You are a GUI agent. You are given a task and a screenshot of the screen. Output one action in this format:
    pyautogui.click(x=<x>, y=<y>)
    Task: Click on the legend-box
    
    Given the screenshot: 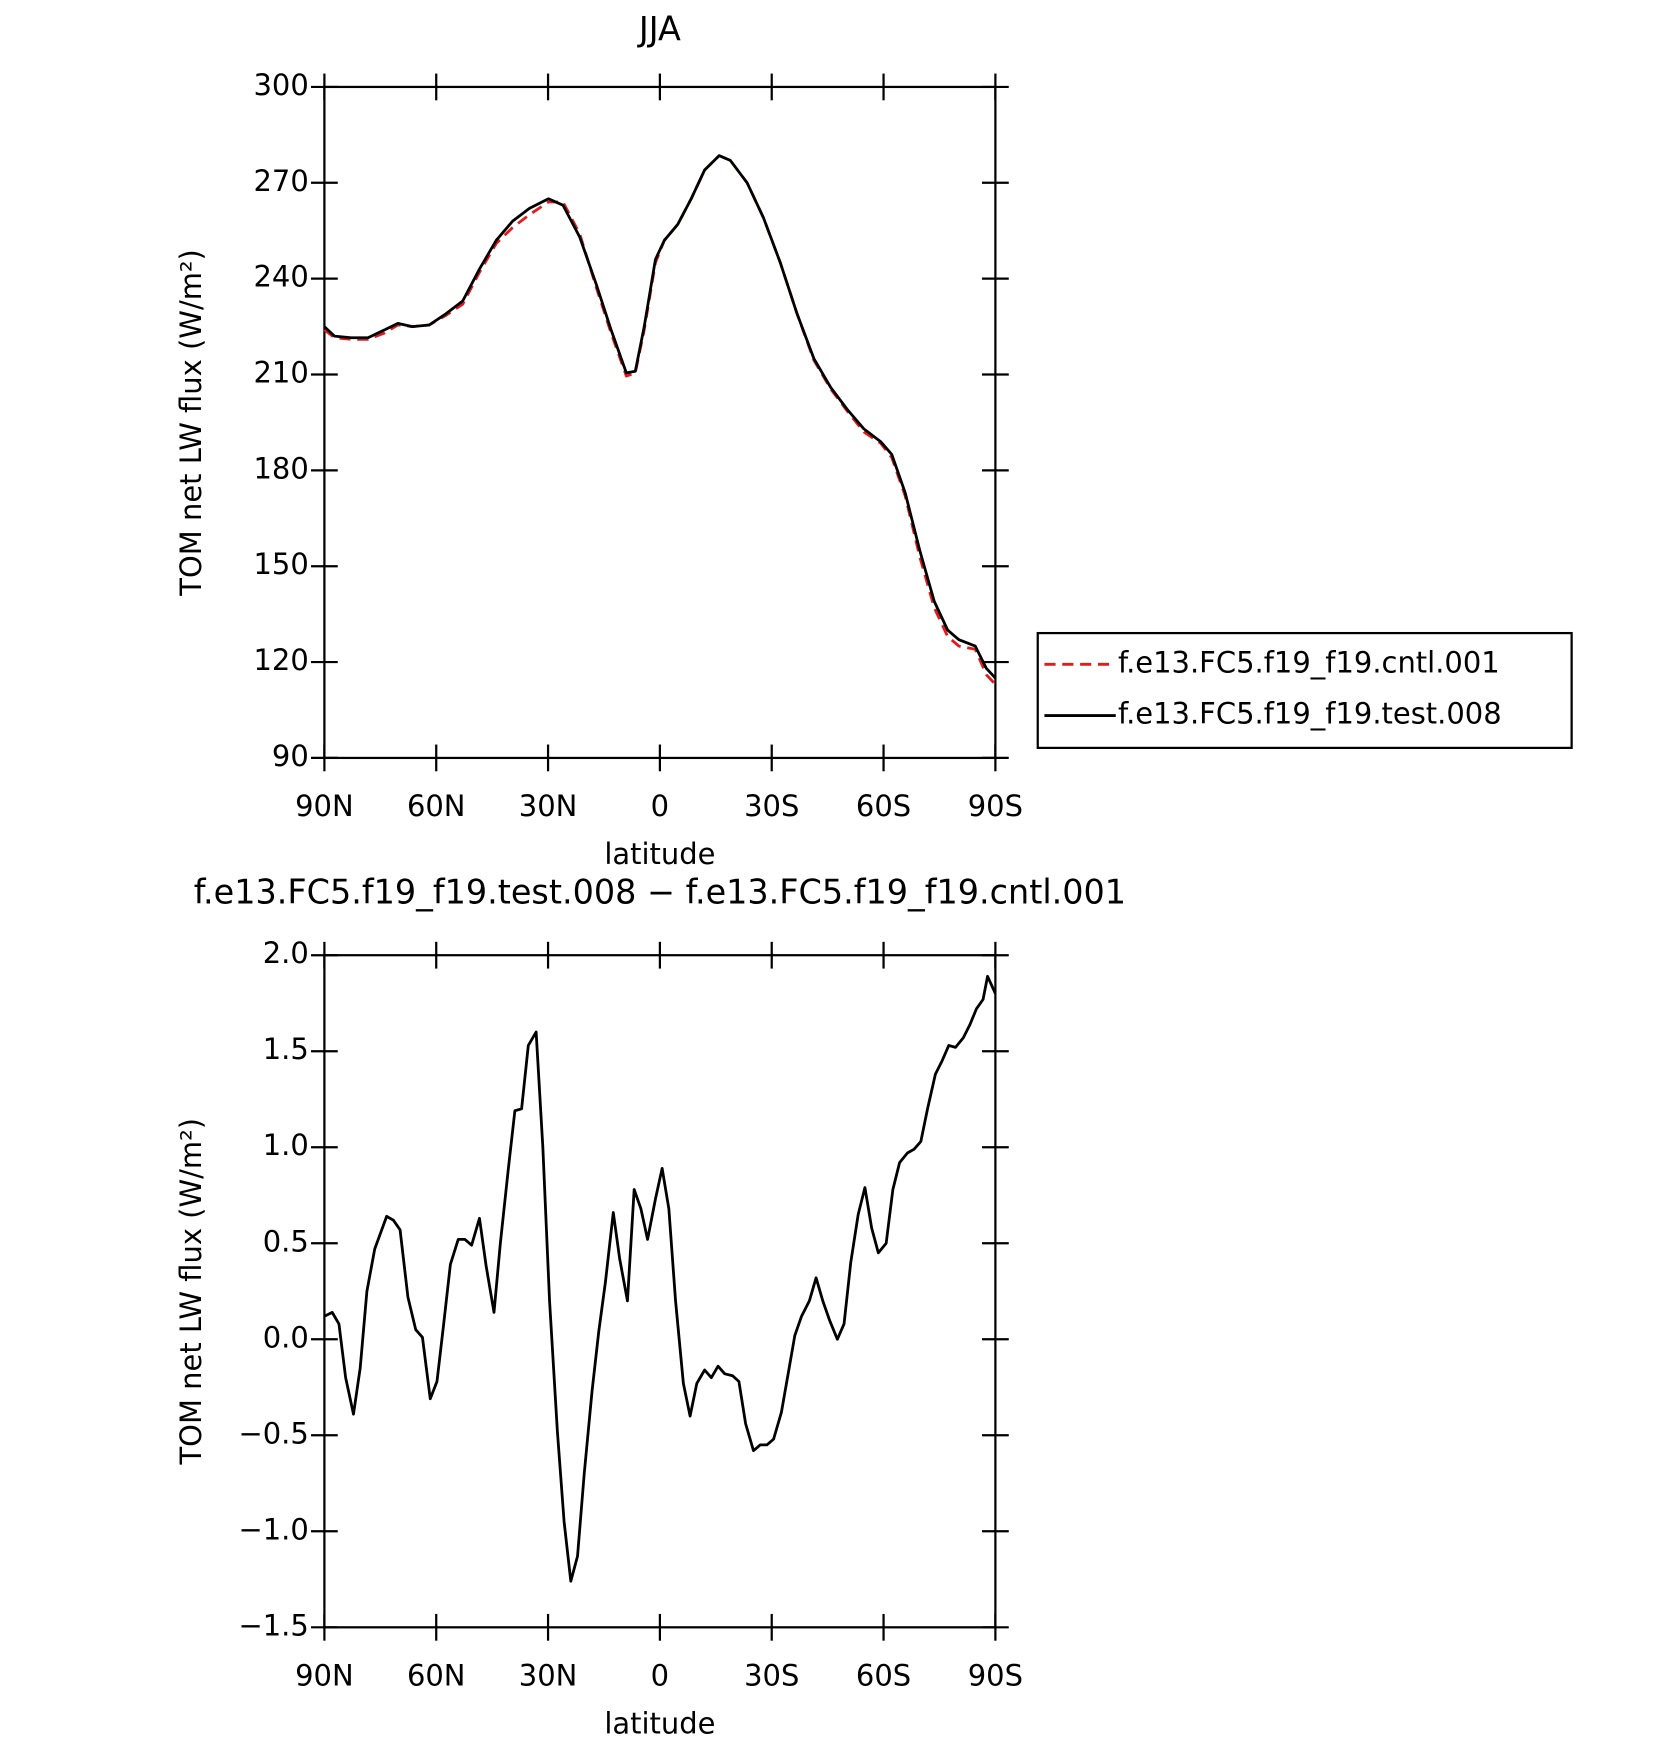 What is the action you would take?
    pyautogui.click(x=1304, y=690)
    